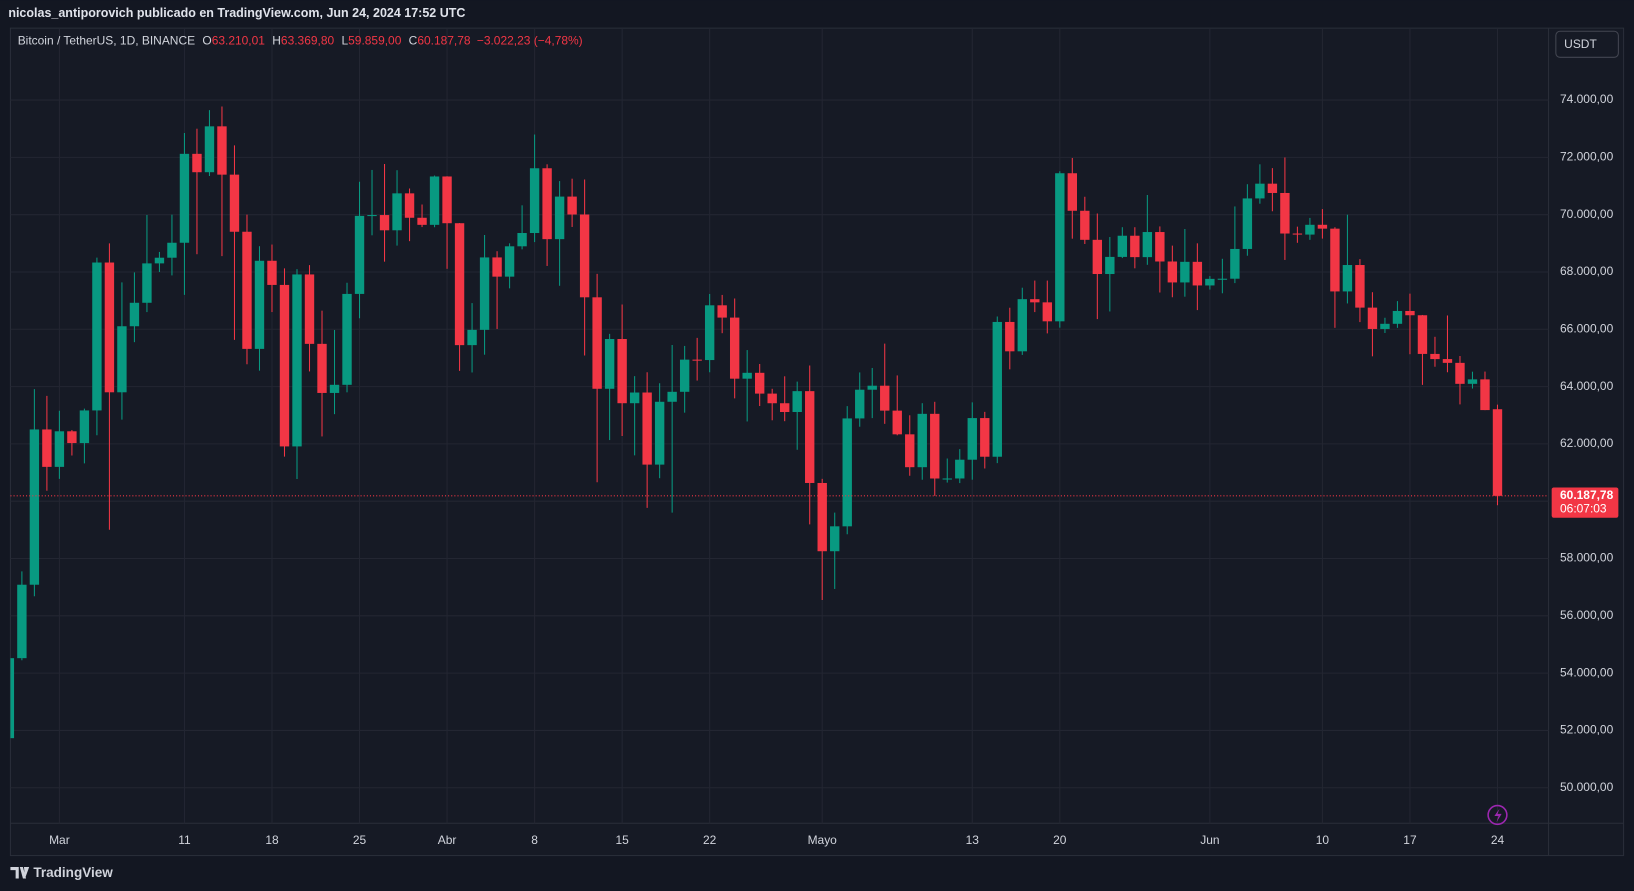 The image size is (1634, 891). Describe the element at coordinates (1587, 386) in the screenshot. I see `y-tick-label: 64.000,00` at that location.